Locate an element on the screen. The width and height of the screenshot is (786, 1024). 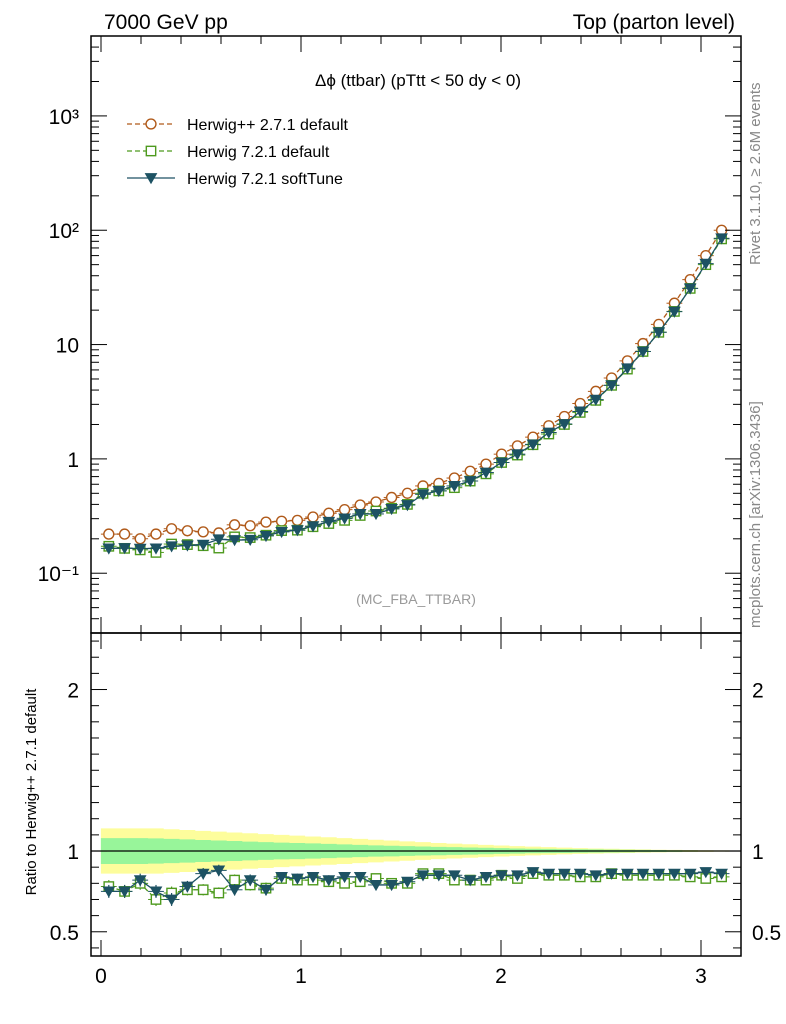
x-tick-label: 3 is located at coordinates (701, 976).